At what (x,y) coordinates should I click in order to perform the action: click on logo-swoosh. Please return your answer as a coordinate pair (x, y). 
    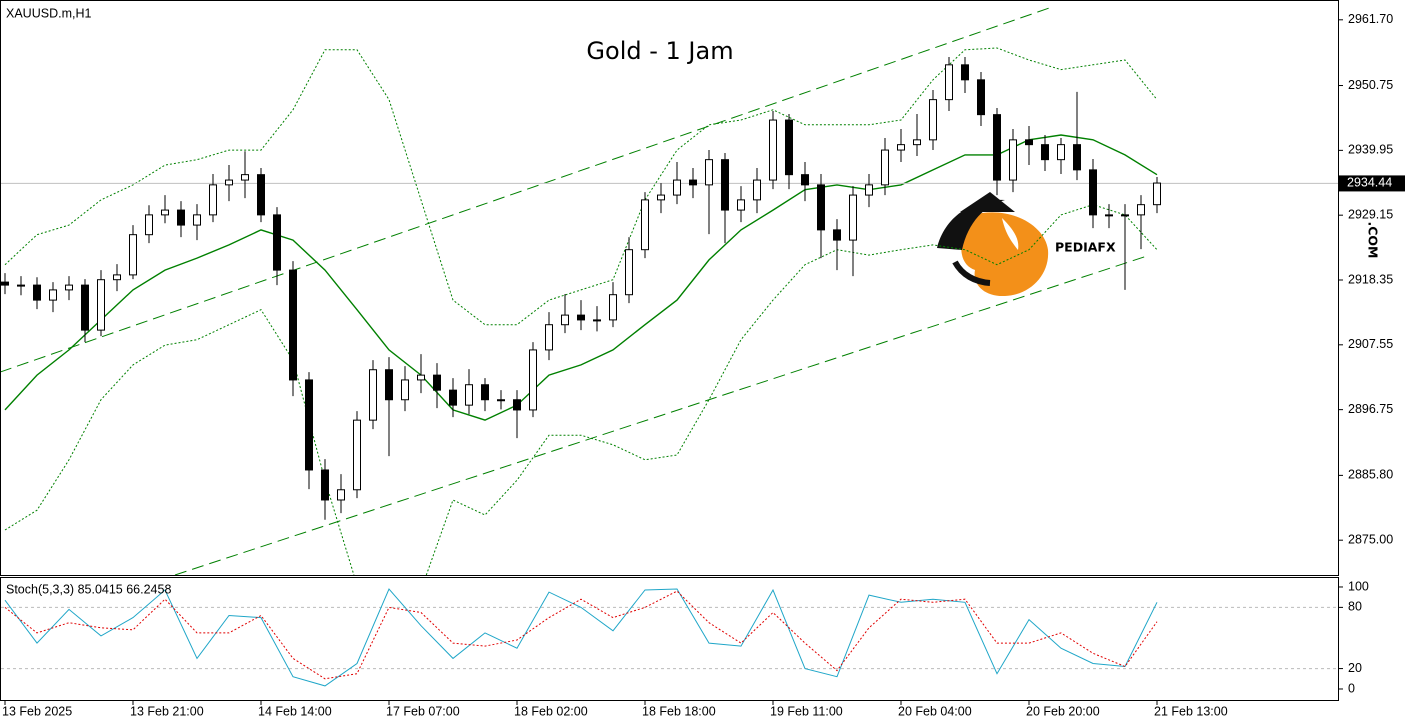
    Looking at the image, I should click on (971, 273).